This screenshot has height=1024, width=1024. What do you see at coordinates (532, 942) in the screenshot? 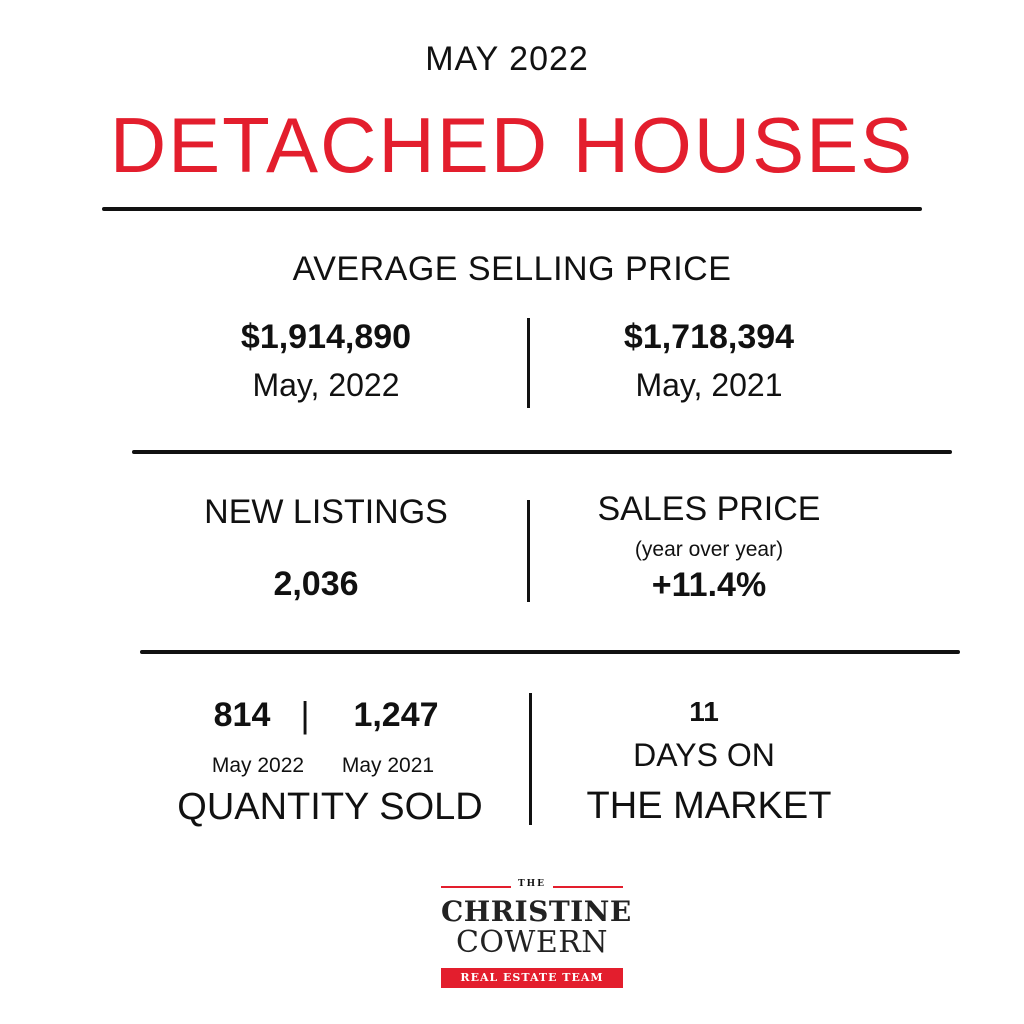
I see `logo-line2: COWERN` at bounding box center [532, 942].